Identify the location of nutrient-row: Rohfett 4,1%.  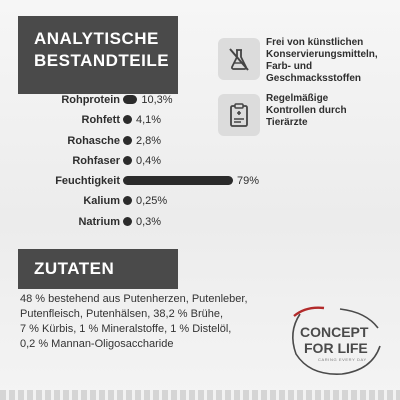
(140, 122).